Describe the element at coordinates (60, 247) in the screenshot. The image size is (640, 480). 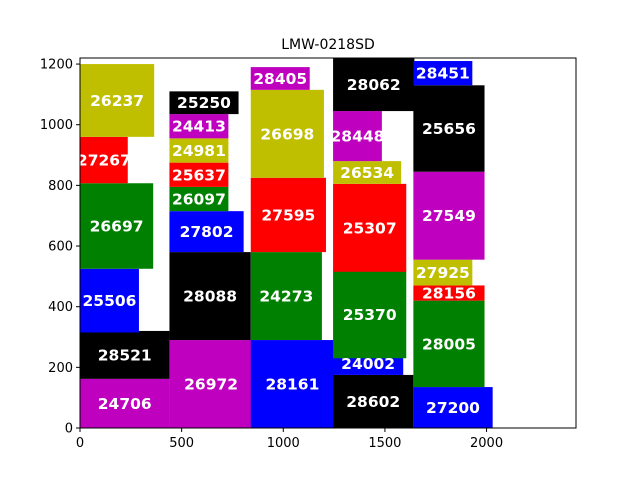
I see `y-tick-label: 600` at that location.